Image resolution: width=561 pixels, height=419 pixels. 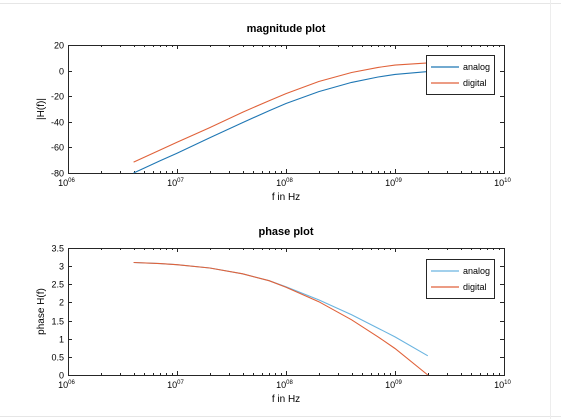 What do you see at coordinates (61, 267) in the screenshot?
I see `y-tick-label: 3` at bounding box center [61, 267].